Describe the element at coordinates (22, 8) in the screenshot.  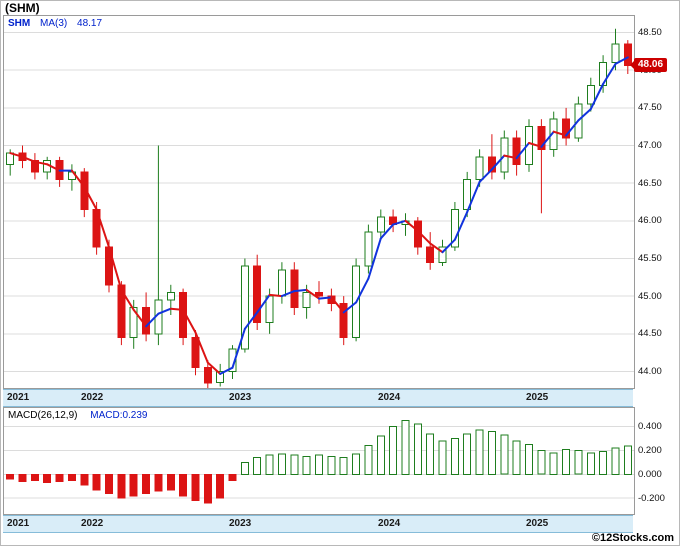
I see `page-title: (SHM)` at that location.